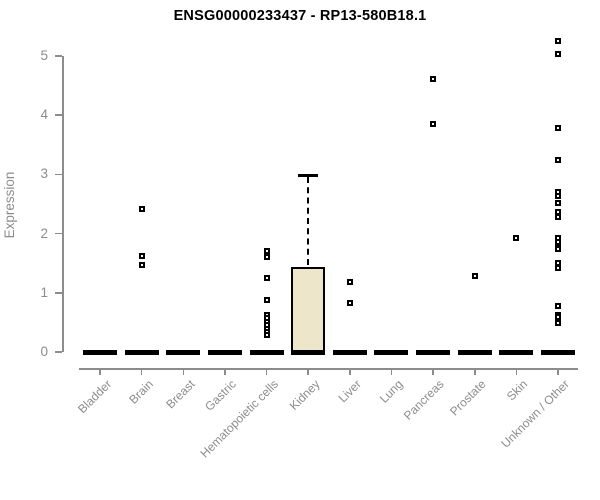 The height and width of the screenshot is (500, 600). What do you see at coordinates (308, 175) in the screenshot?
I see `whisker-cap` at bounding box center [308, 175].